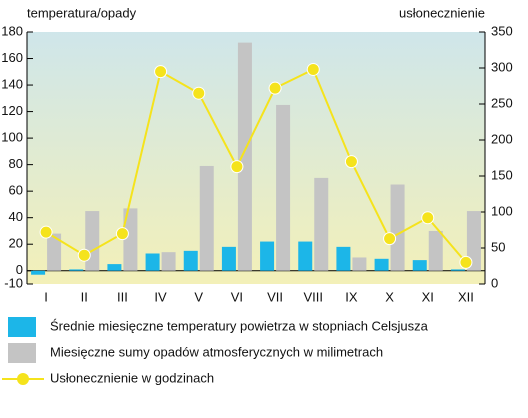 This screenshot has width=528, height=418. I want to click on y2-tick-label: 100, so click(502, 210).